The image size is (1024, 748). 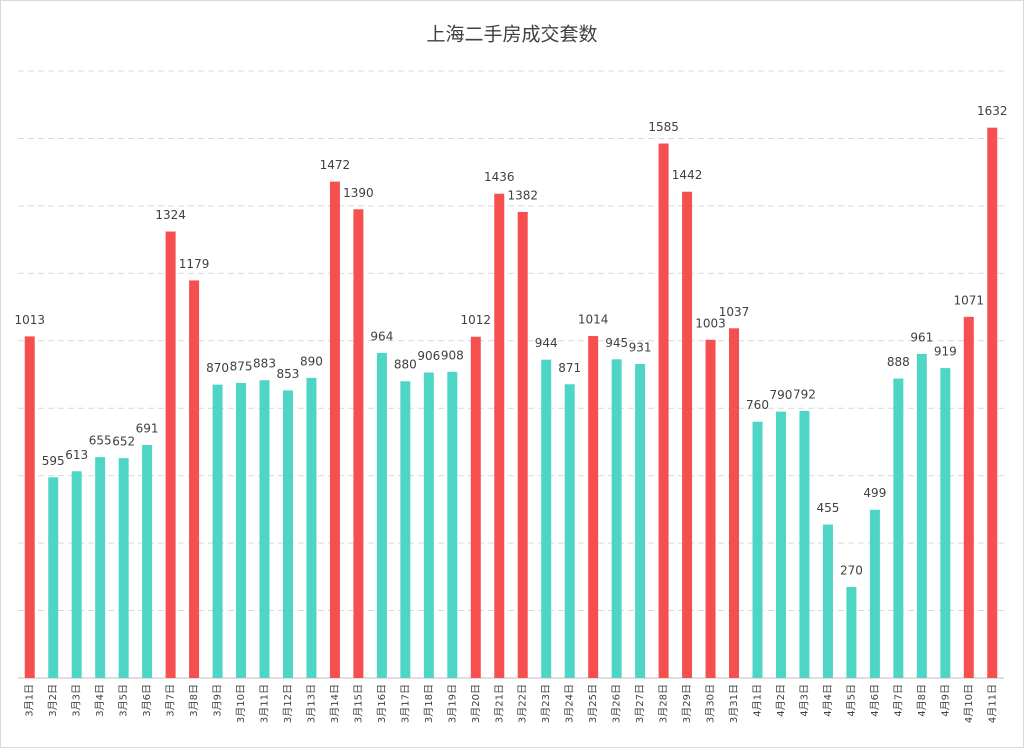 I want to click on data-label: 270, so click(x=851, y=570).